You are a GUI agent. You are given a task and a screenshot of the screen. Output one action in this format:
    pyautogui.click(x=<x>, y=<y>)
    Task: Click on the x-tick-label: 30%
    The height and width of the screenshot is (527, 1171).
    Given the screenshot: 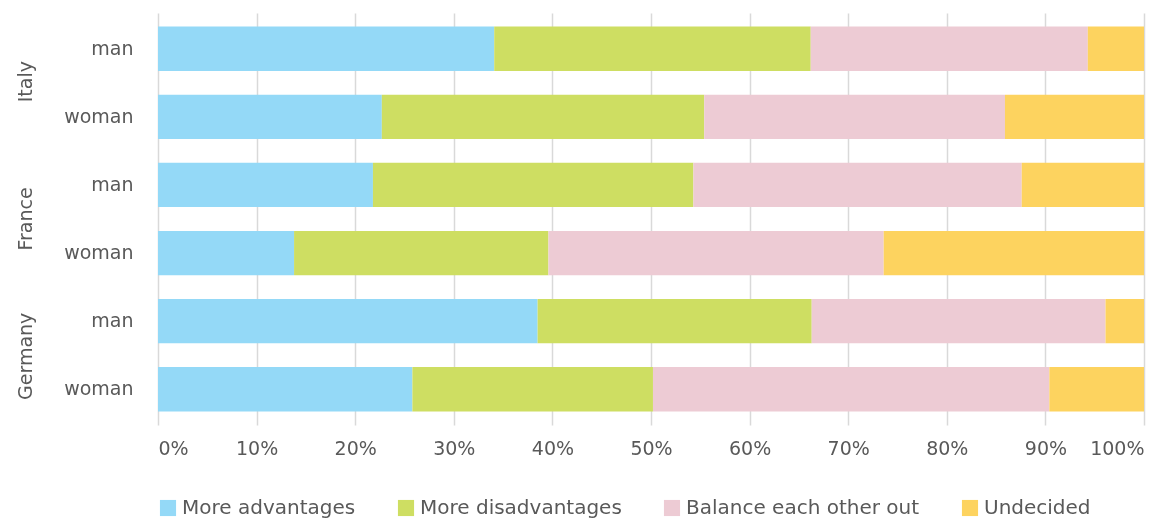 What is the action you would take?
    pyautogui.click(x=454, y=447)
    